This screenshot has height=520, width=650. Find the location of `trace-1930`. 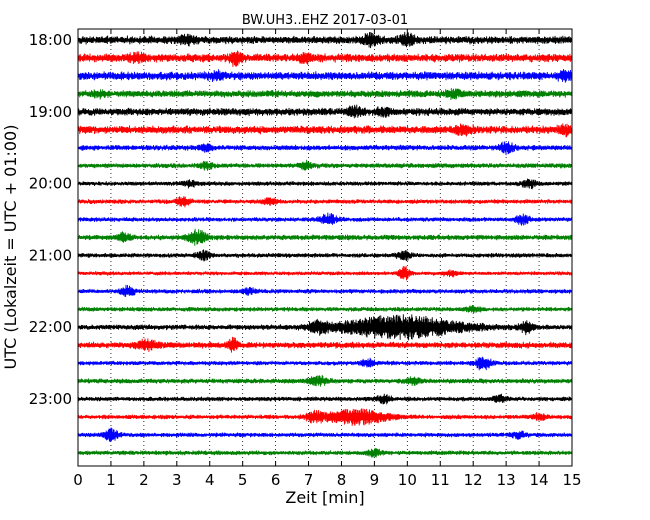

trace-1930 is located at coordinates (325, 148).